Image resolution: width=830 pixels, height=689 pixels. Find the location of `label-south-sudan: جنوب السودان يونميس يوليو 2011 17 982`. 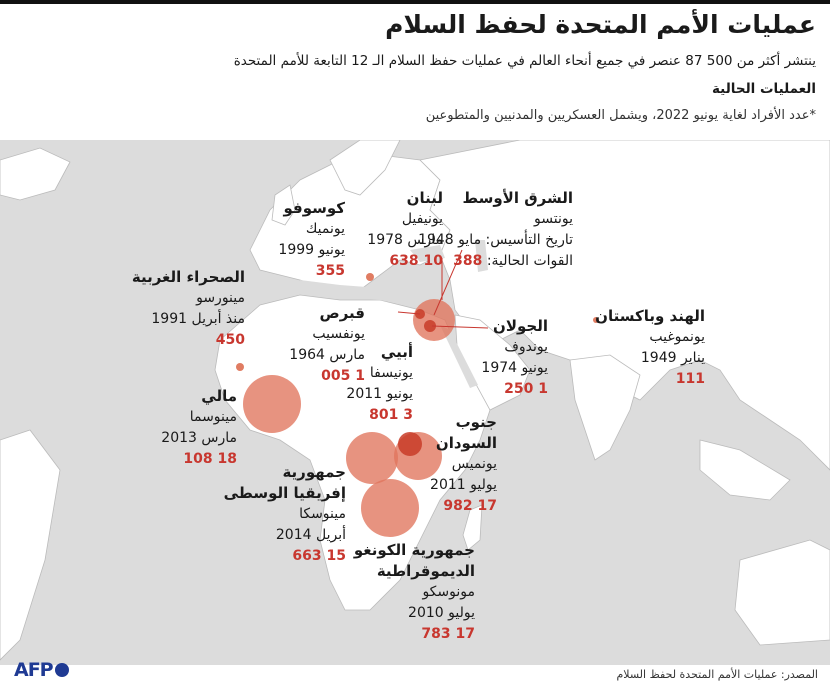

label-south-sudan: جنوب السودان يونميس يوليو 2011 17 982 is located at coordinates (463, 464).